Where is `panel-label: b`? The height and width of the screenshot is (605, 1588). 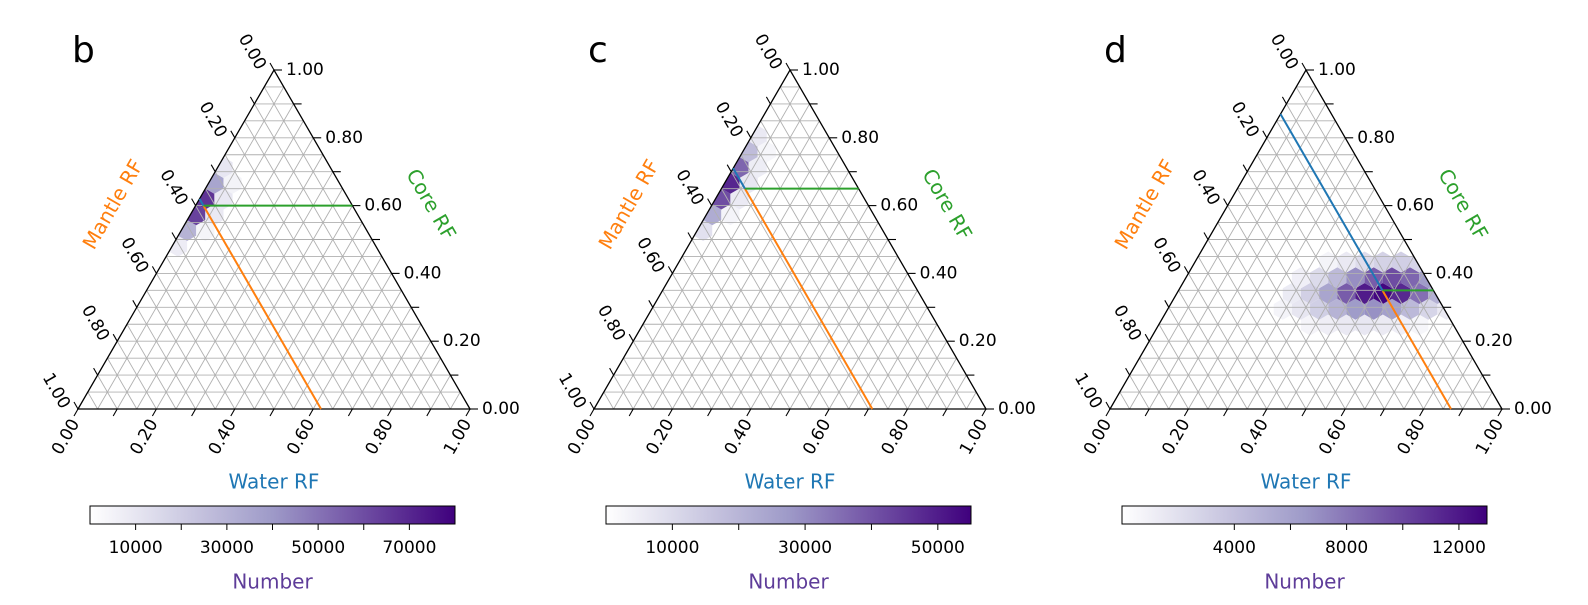 panel-label: b is located at coordinates (83, 50).